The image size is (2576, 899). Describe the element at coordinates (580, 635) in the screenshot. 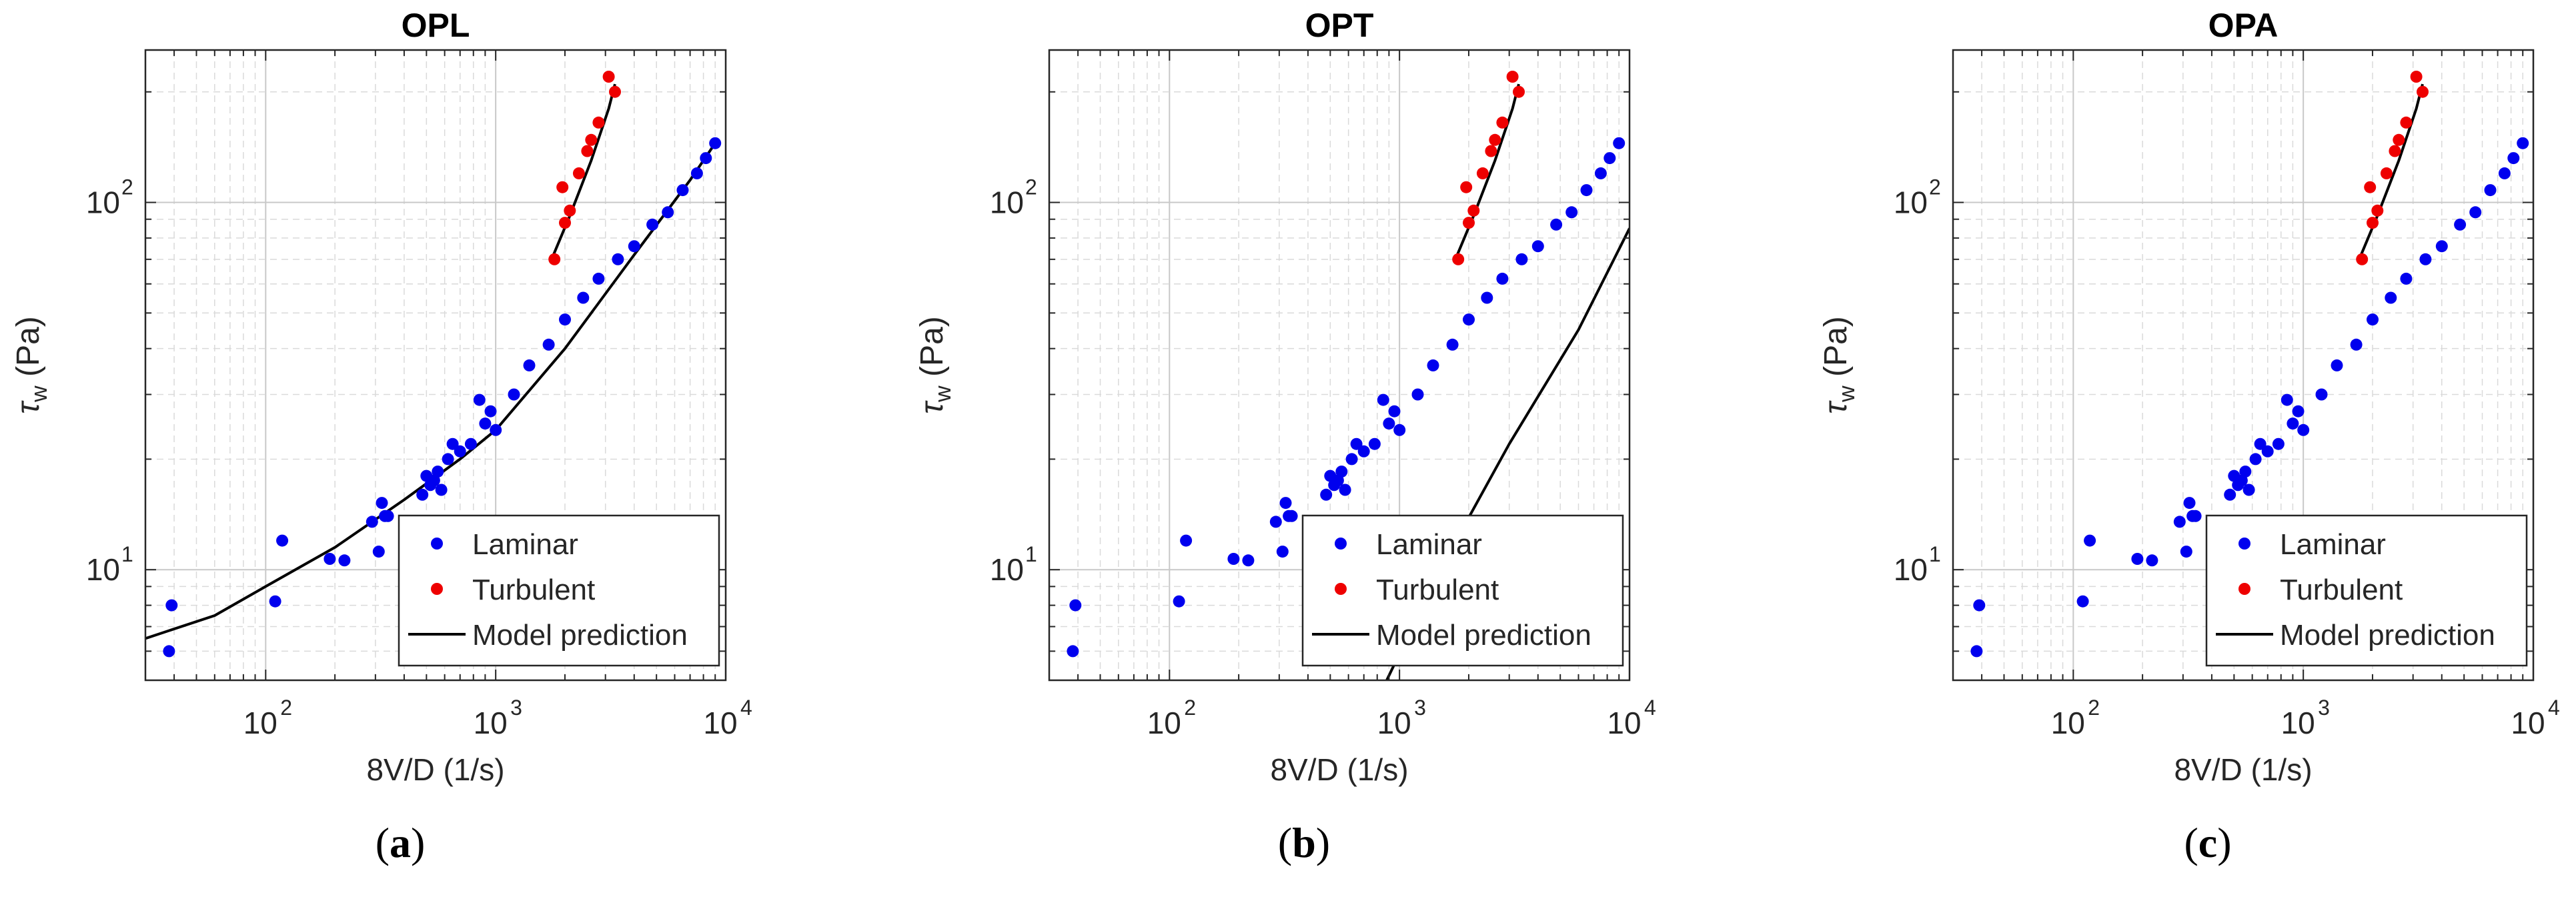

I see `legend-label-model-prediction: Model prediction` at that location.